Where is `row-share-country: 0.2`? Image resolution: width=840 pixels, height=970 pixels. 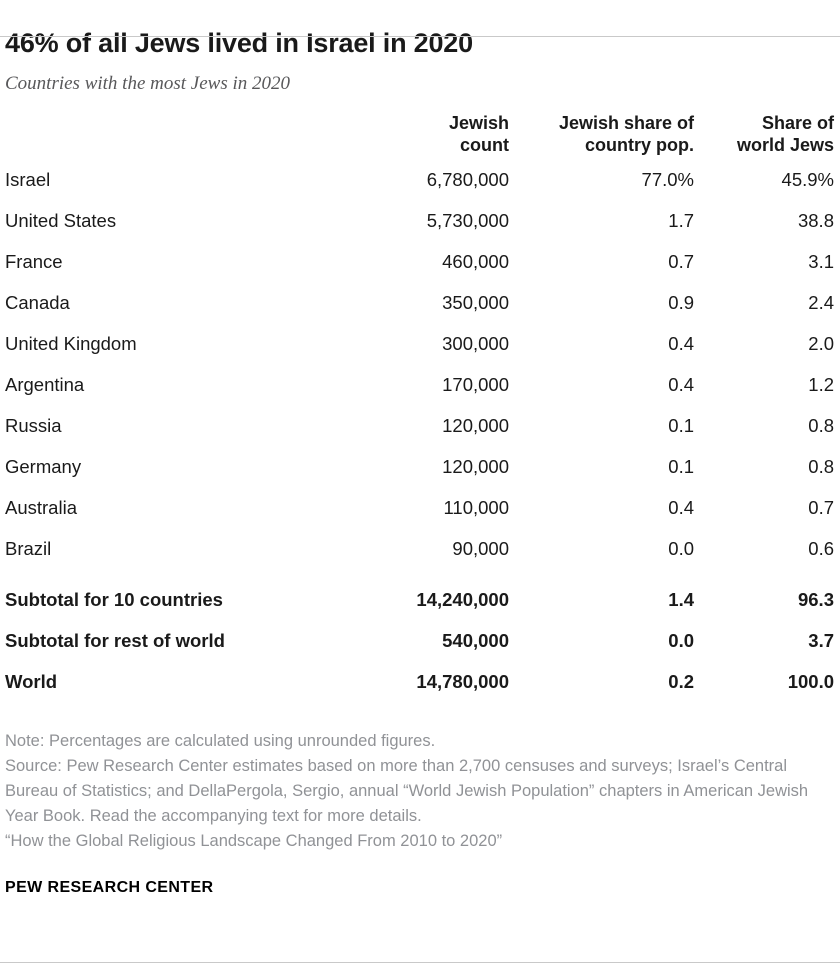 row-share-country: 0.2 is located at coordinates (681, 681).